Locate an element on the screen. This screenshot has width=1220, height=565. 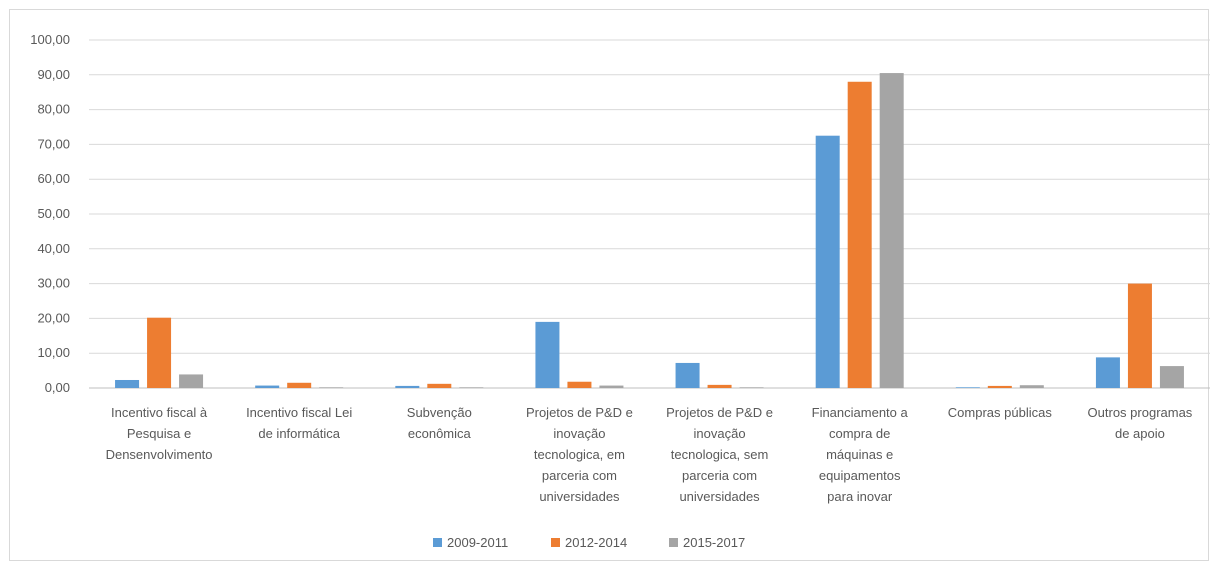
x-tick-label: Incentivo fiscal Lei de informática is located at coordinates (299, 423).